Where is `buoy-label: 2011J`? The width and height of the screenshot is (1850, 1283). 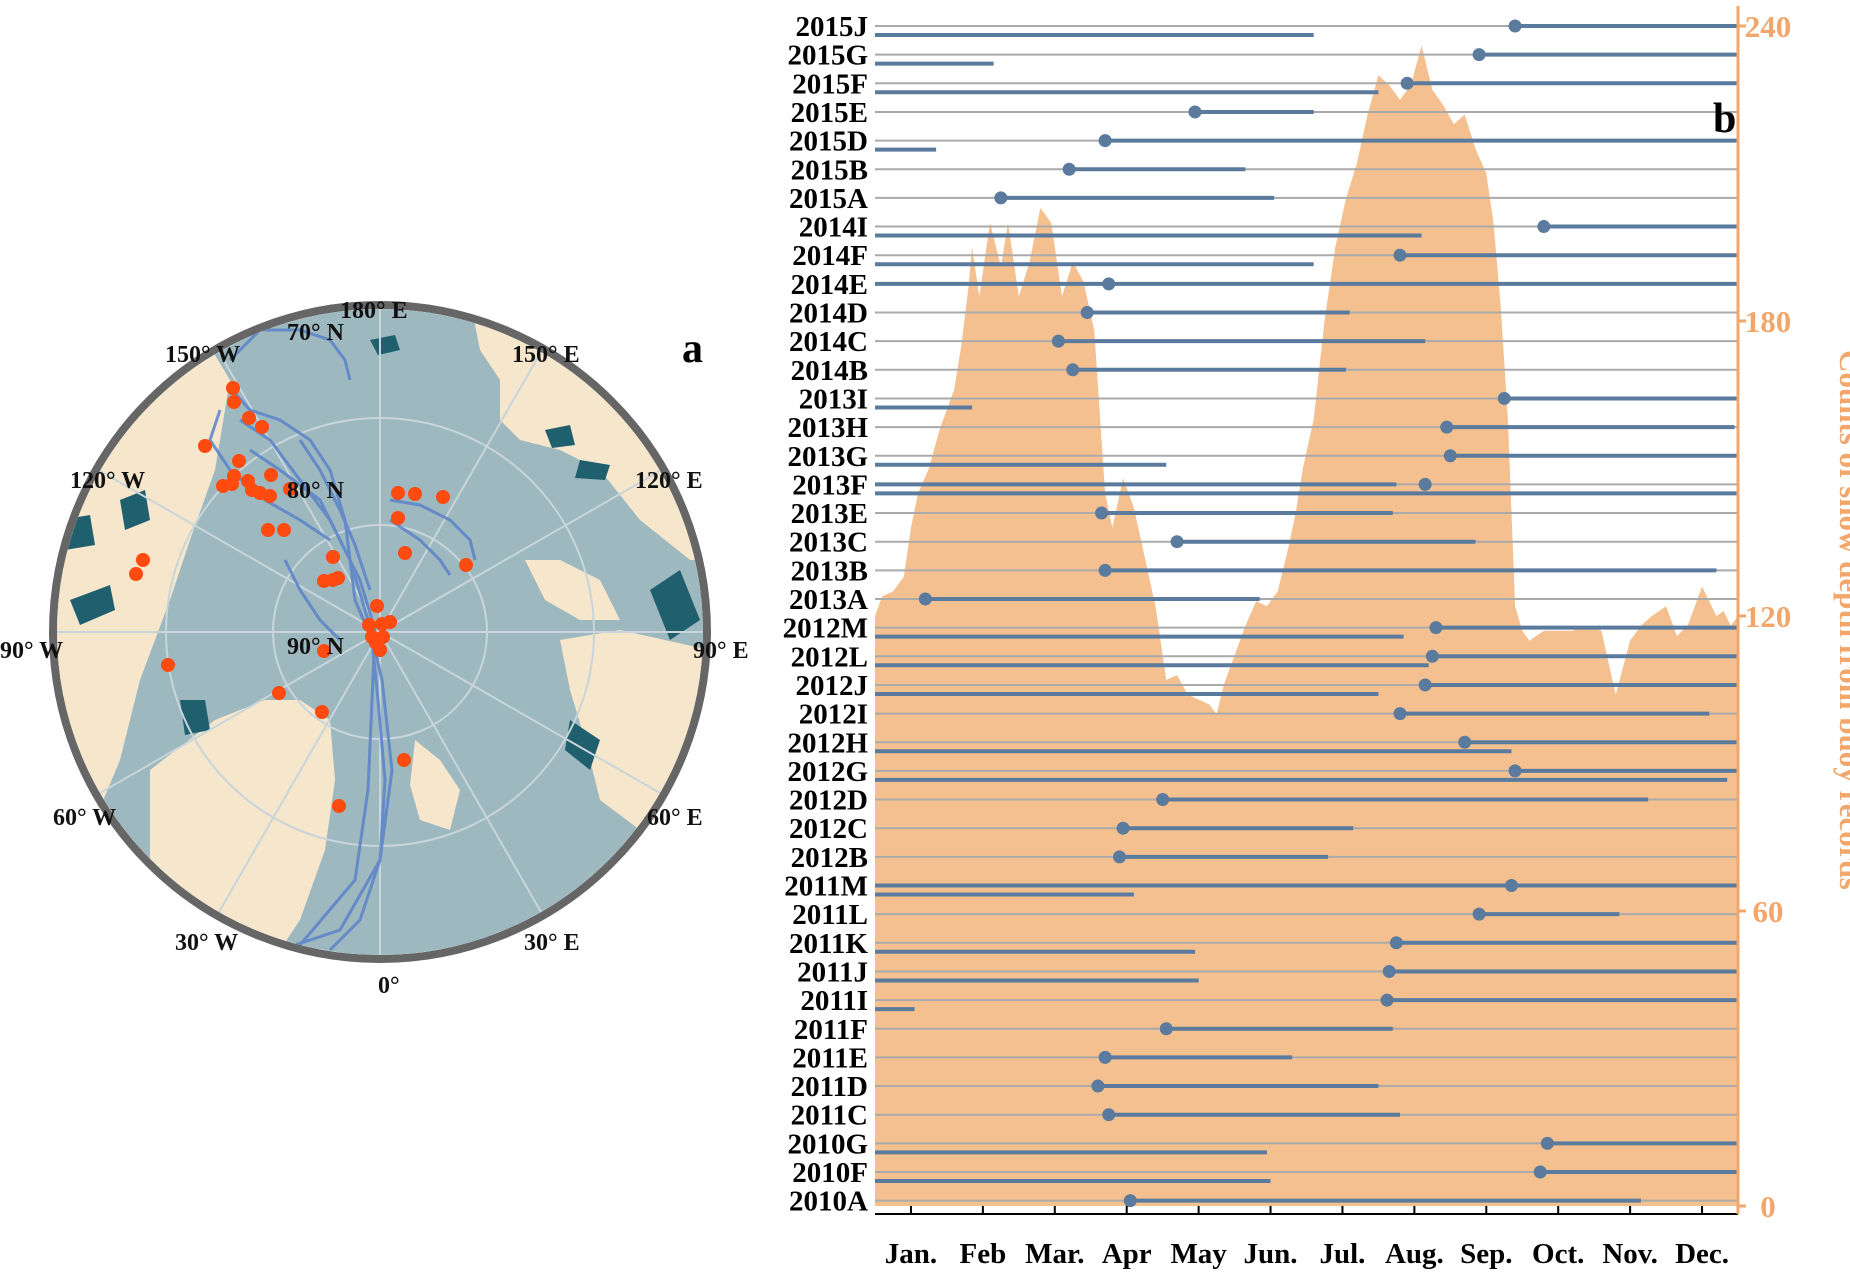 buoy-label: 2011J is located at coordinates (832, 972).